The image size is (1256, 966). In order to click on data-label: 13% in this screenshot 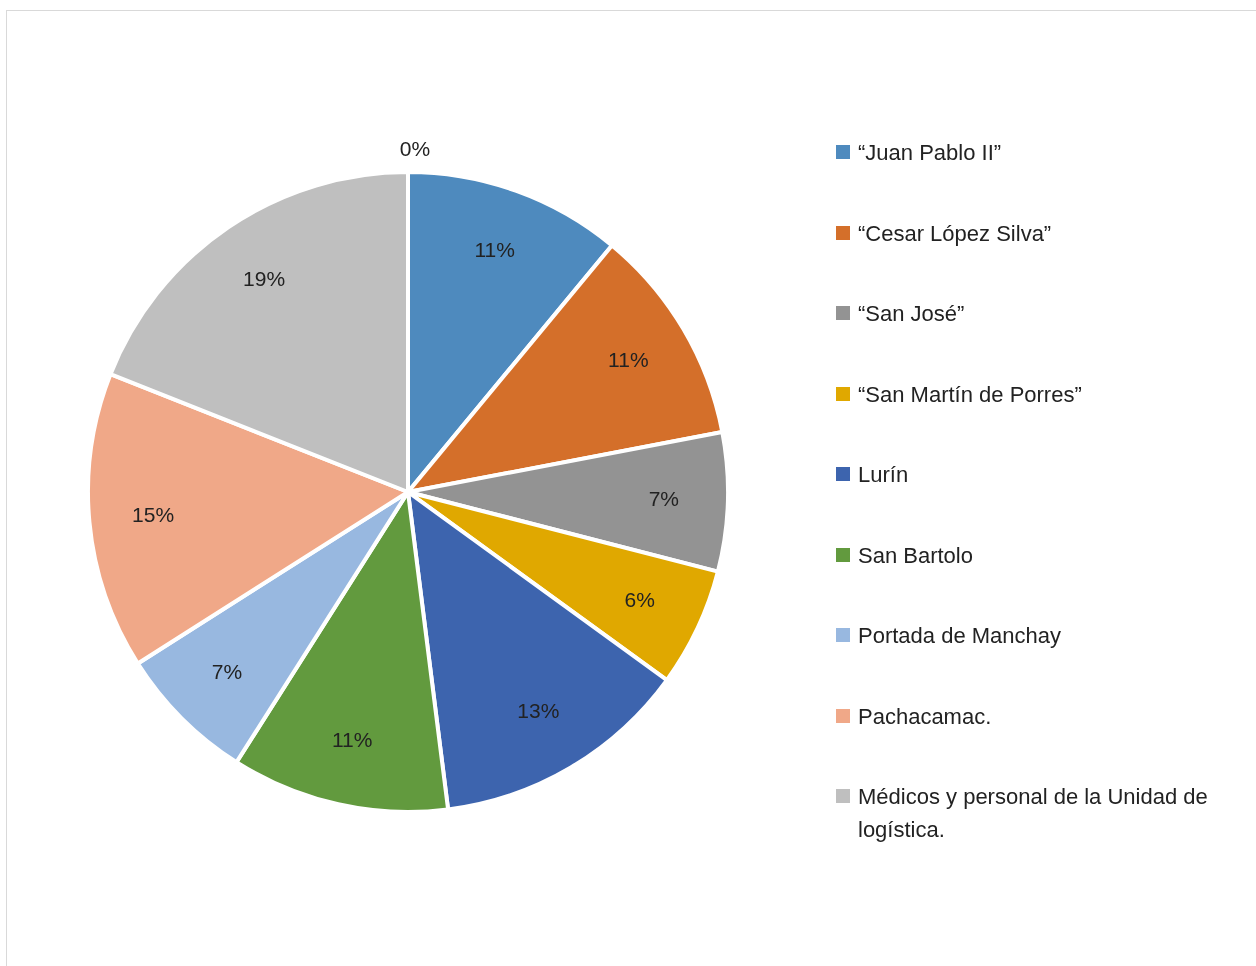, I will do `click(538, 710)`.